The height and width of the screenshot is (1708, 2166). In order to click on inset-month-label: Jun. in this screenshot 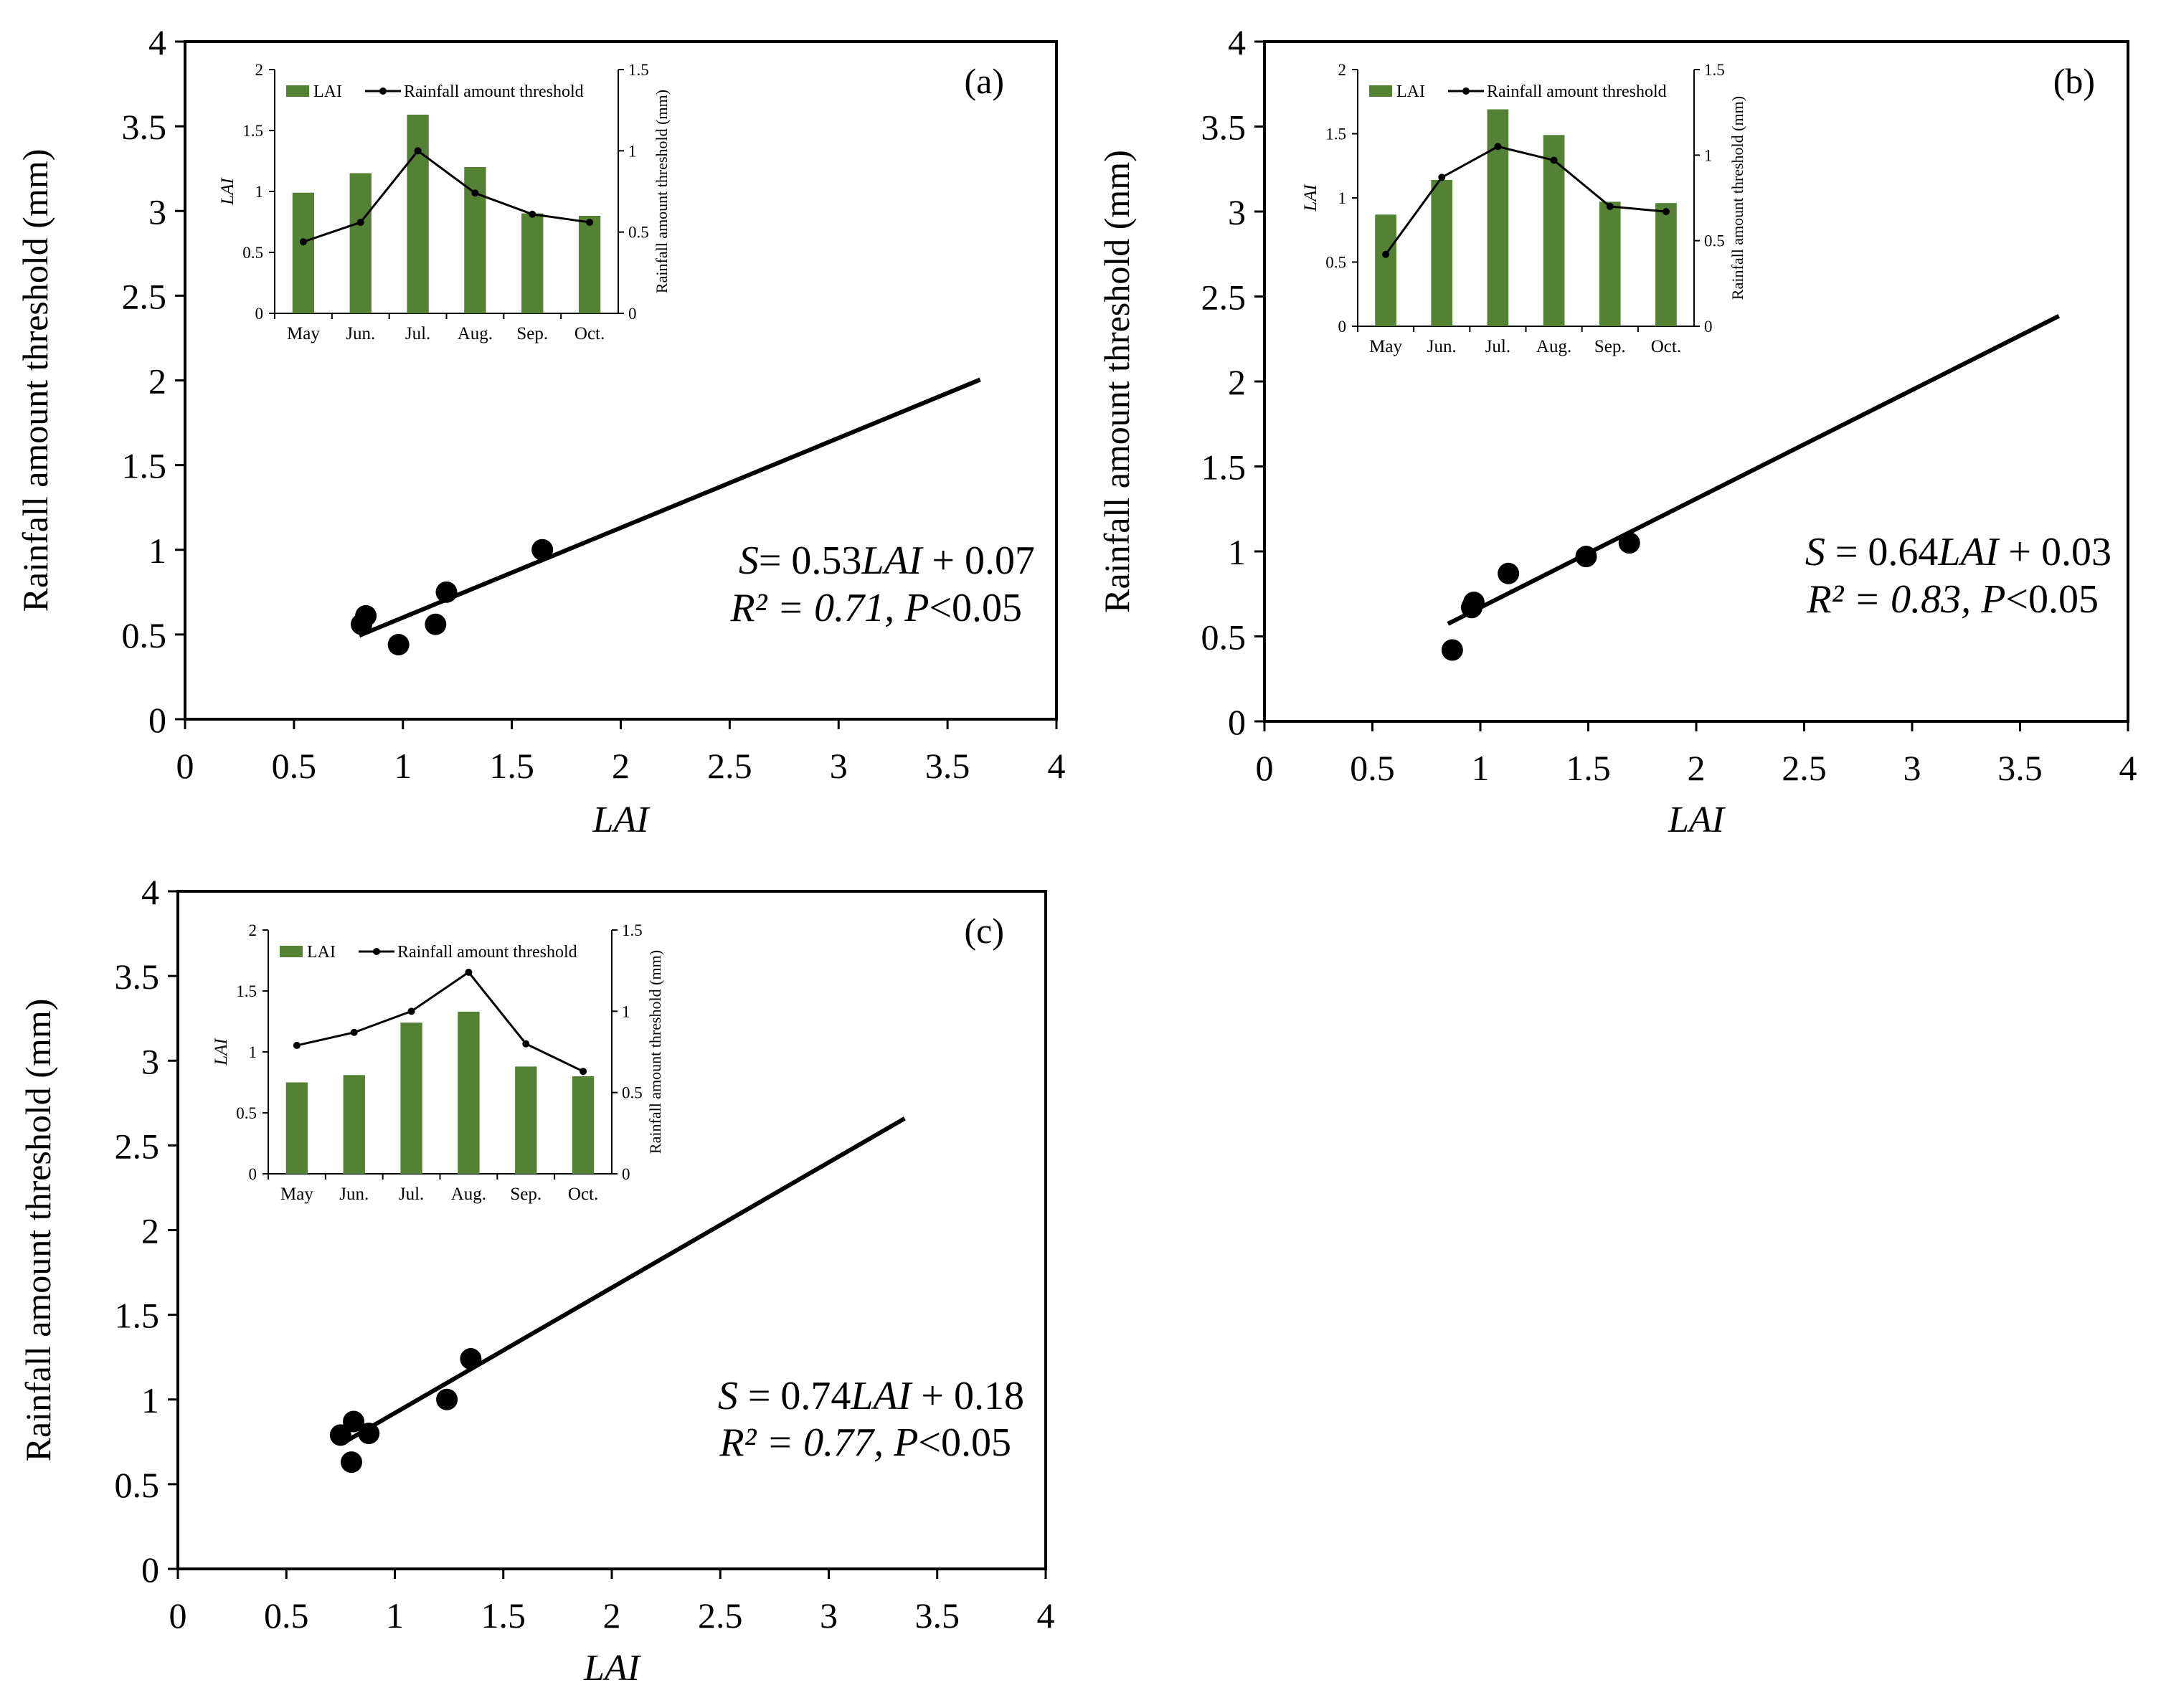, I will do `click(1442, 346)`.